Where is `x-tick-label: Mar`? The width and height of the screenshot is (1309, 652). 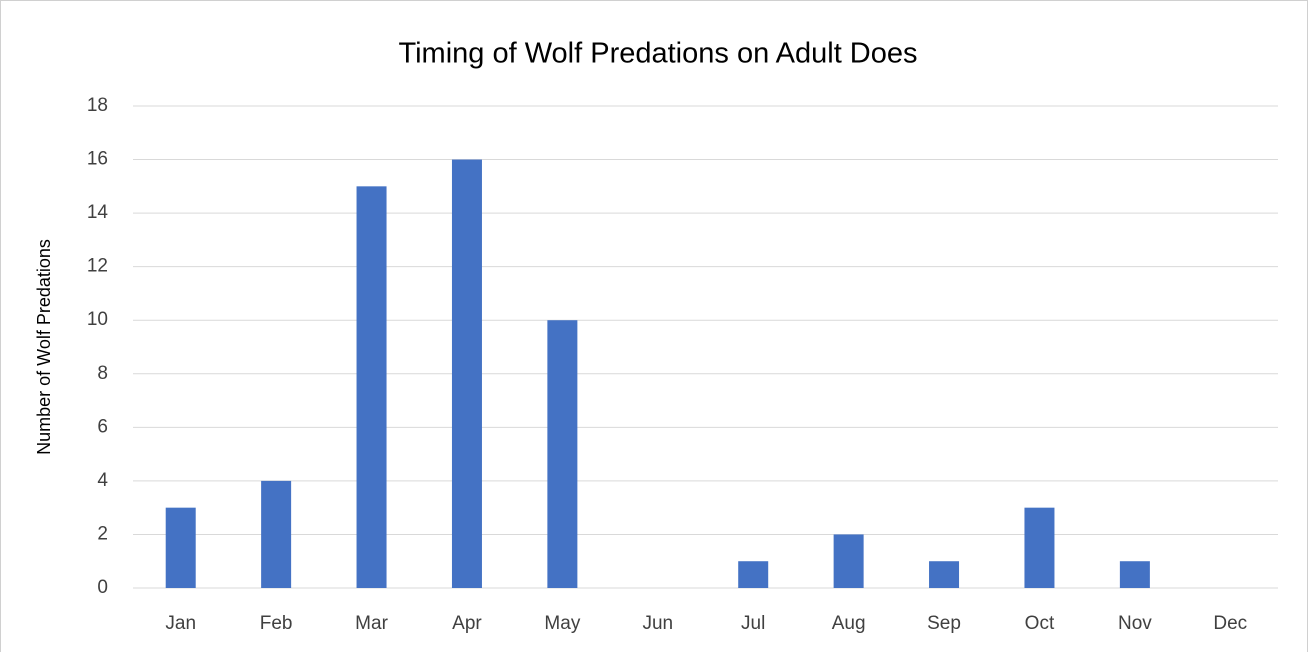 x-tick-label: Mar is located at coordinates (371, 623).